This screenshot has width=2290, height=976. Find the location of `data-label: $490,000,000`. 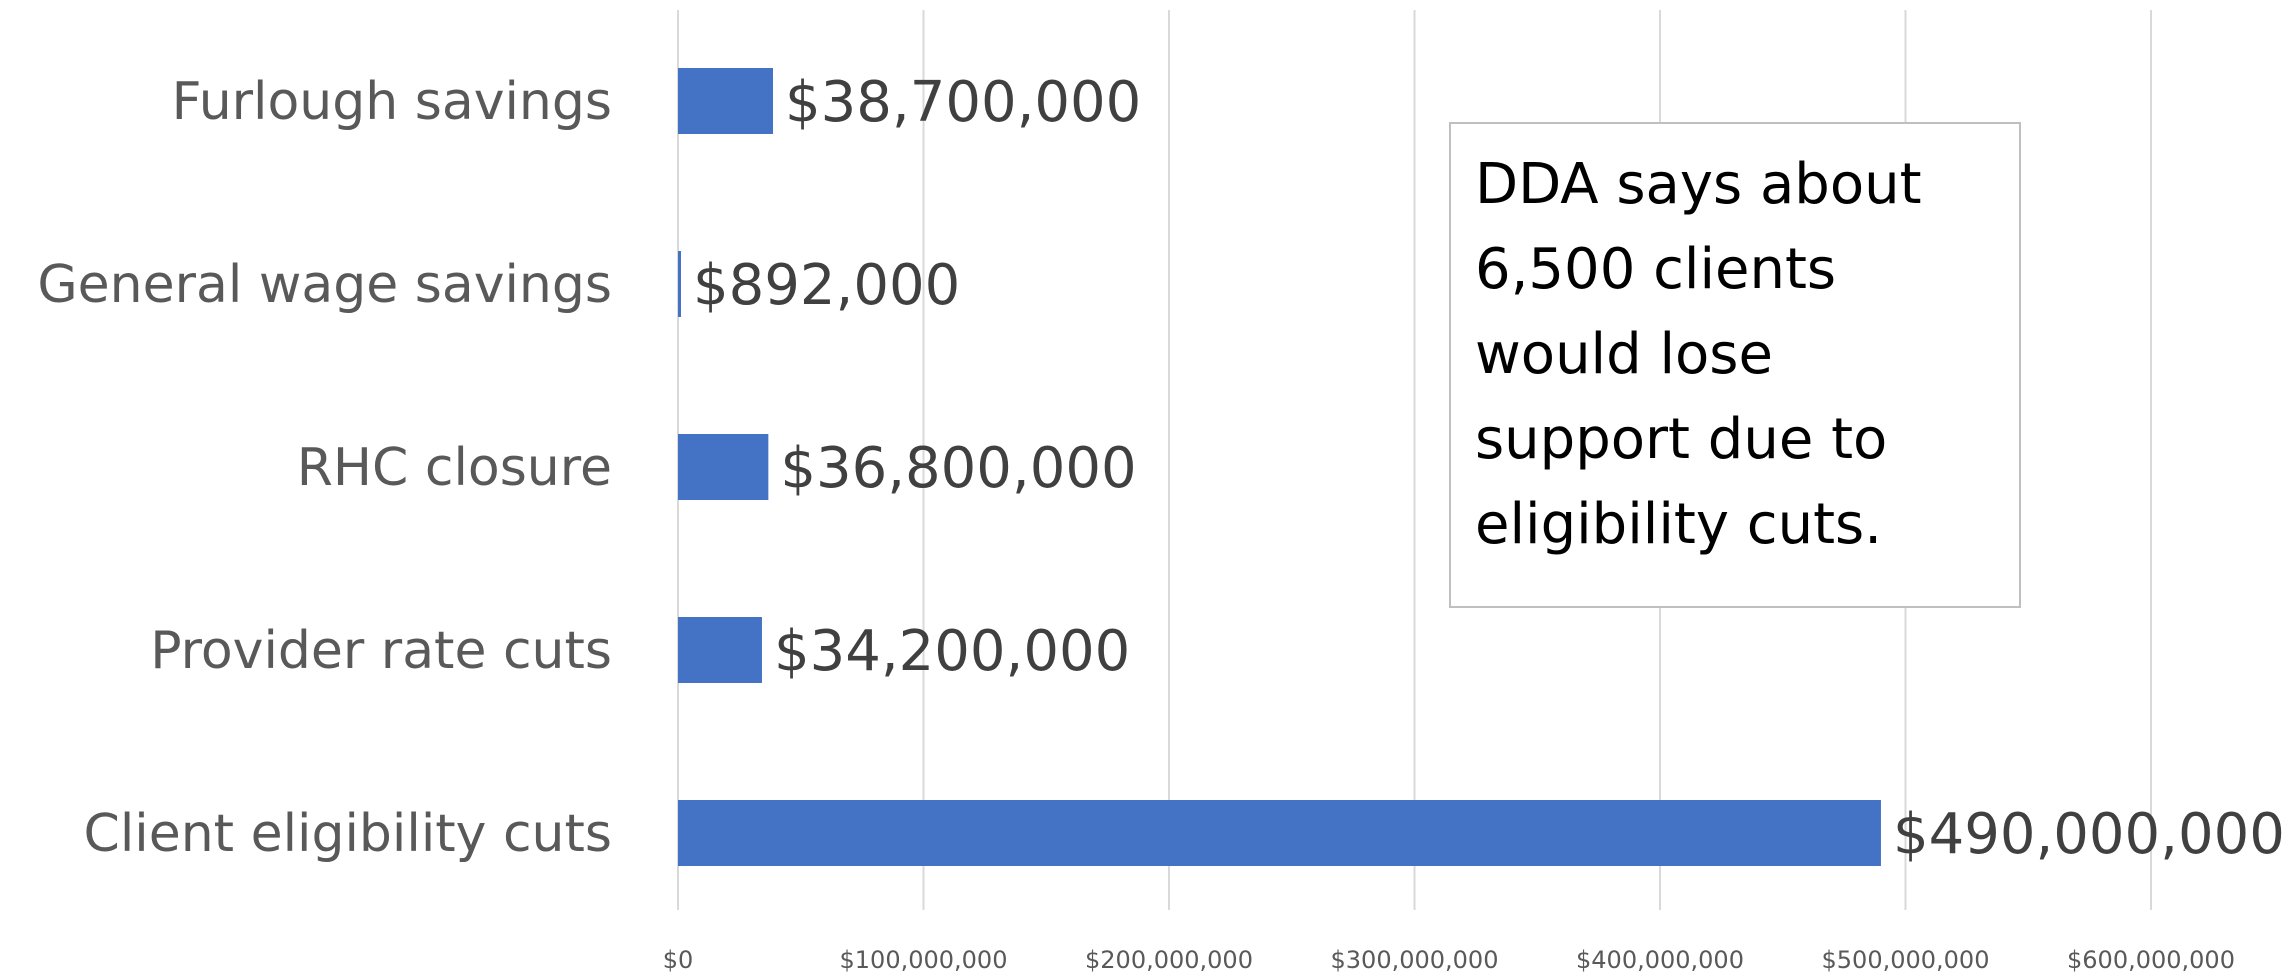

data-label: $490,000,000 is located at coordinates (2089, 834).